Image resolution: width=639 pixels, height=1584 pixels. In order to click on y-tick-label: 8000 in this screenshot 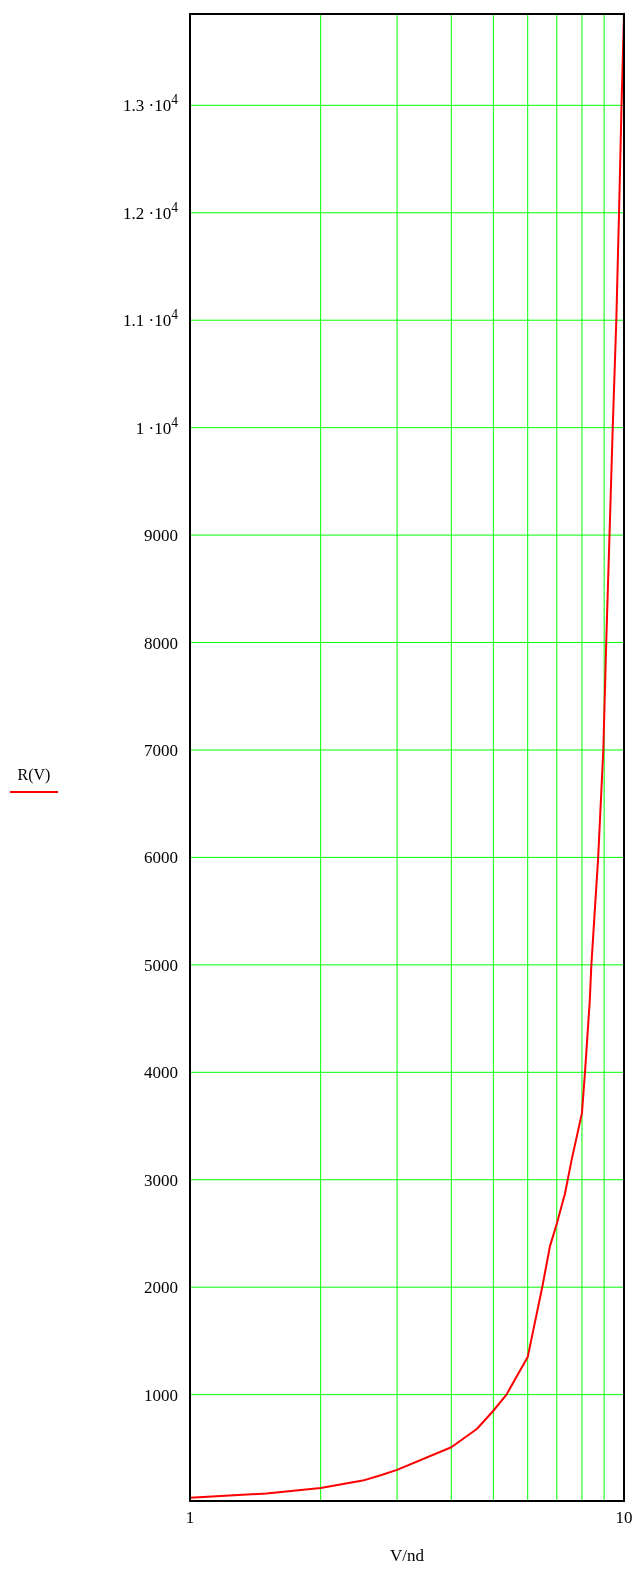, I will do `click(161, 643)`.